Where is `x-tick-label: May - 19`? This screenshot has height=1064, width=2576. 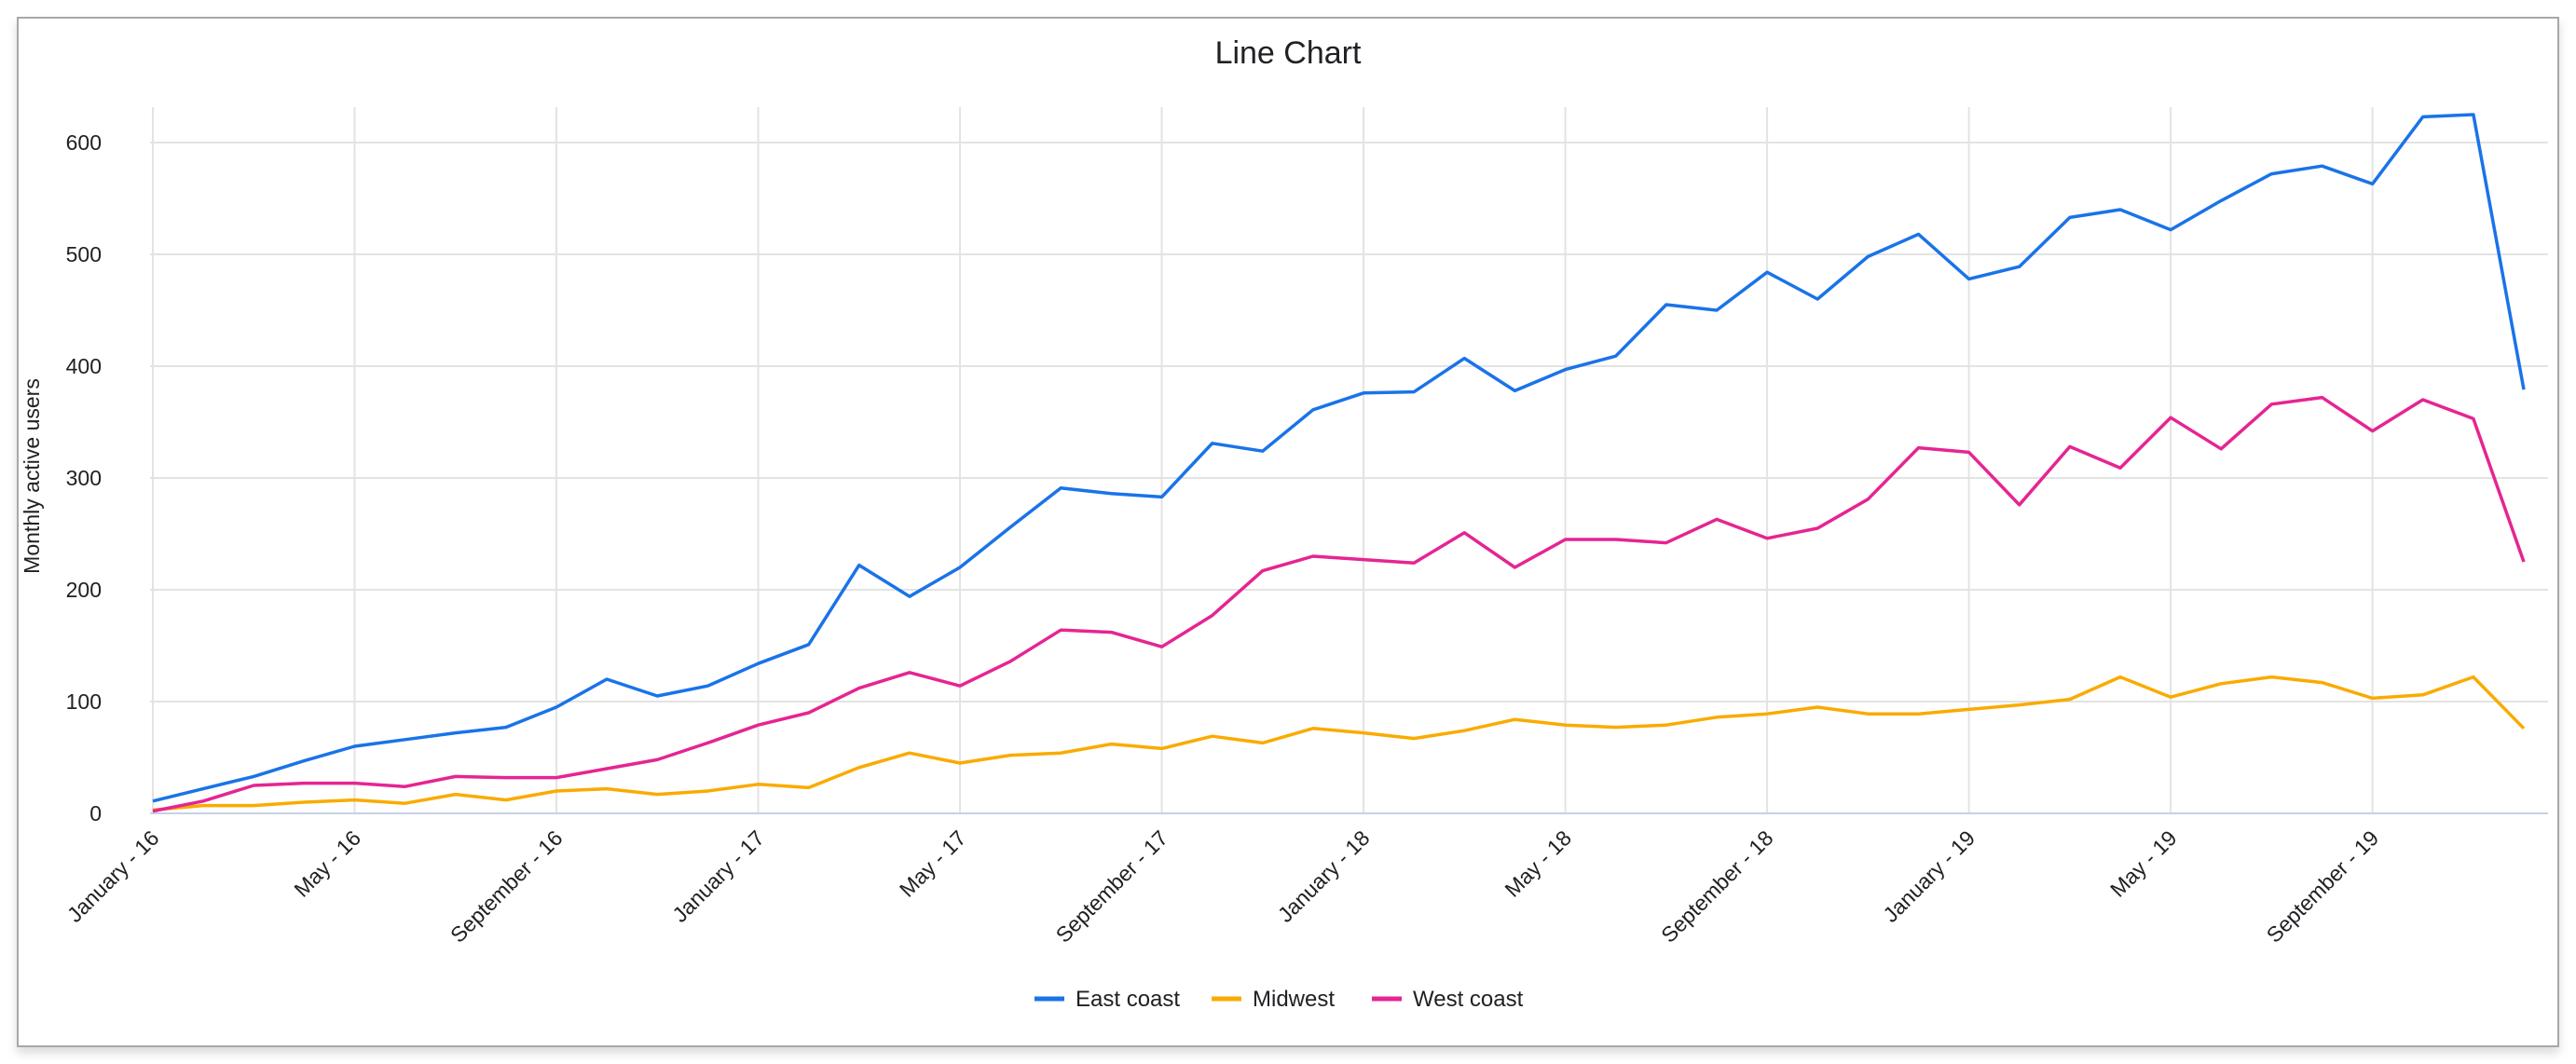
x-tick-label: May - 19 is located at coordinates (2143, 863).